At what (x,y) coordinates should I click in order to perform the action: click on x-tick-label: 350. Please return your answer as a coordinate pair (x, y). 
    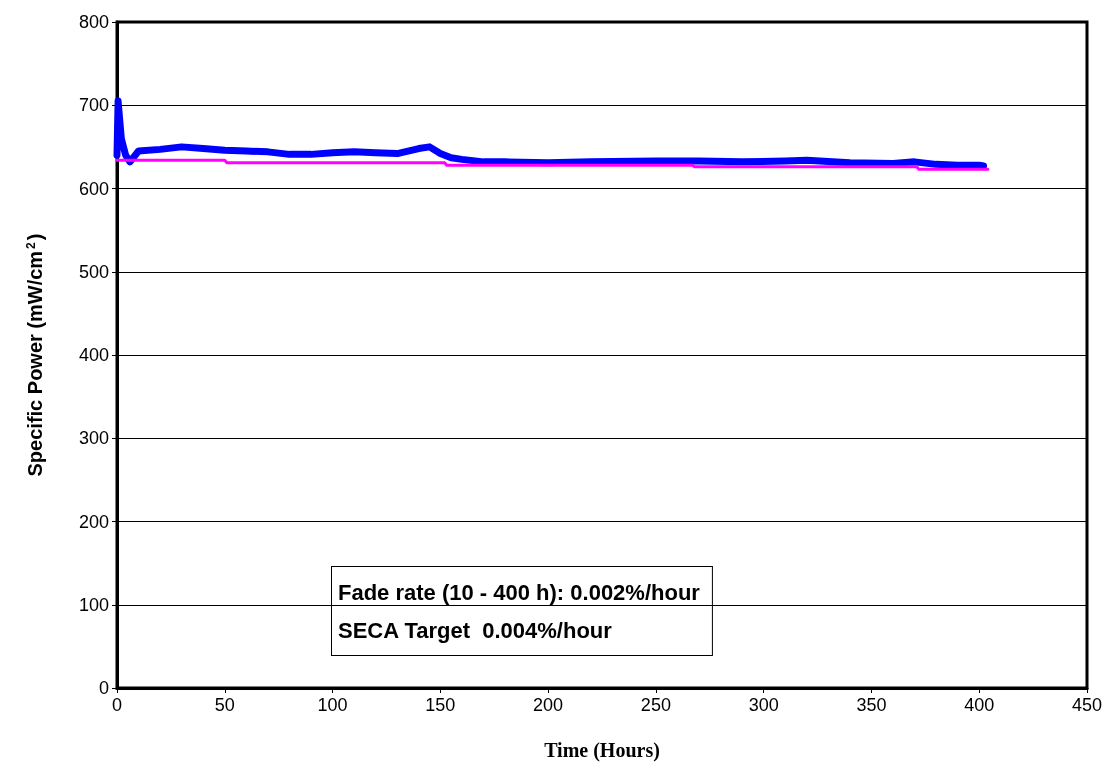
    Looking at the image, I should click on (871, 705).